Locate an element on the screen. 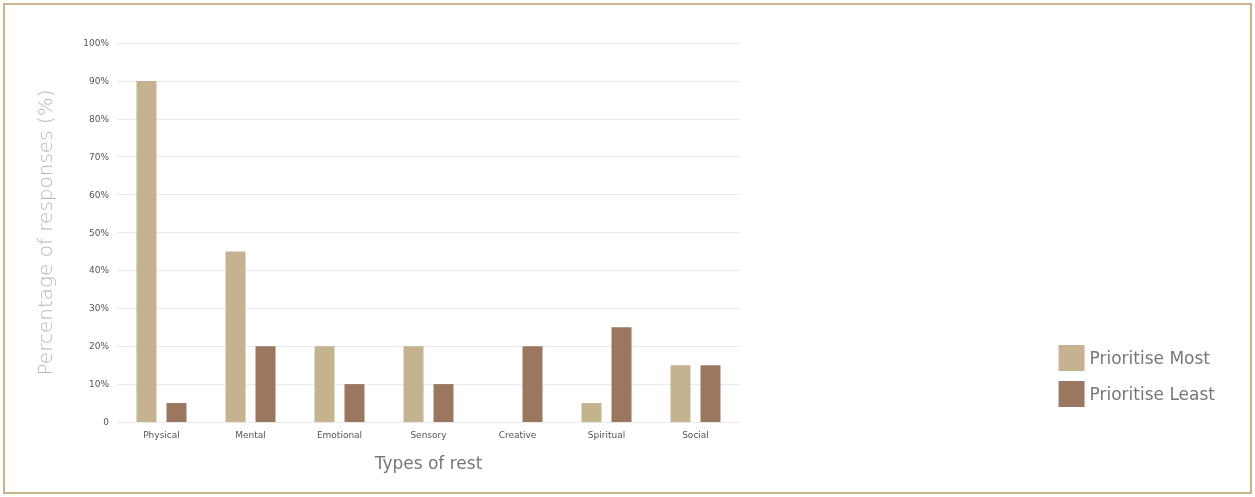  y-tick-label: 20% is located at coordinates (99, 346).